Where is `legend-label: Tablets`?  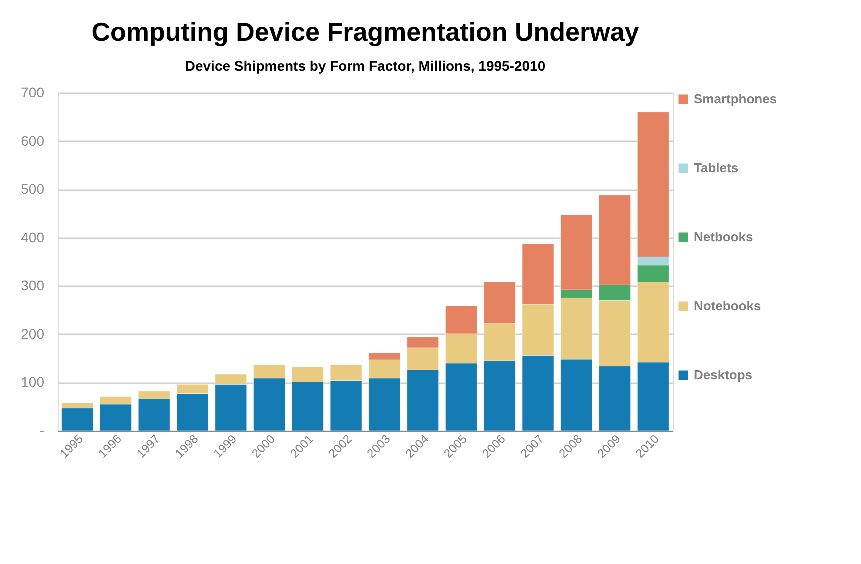 legend-label: Tablets is located at coordinates (716, 168).